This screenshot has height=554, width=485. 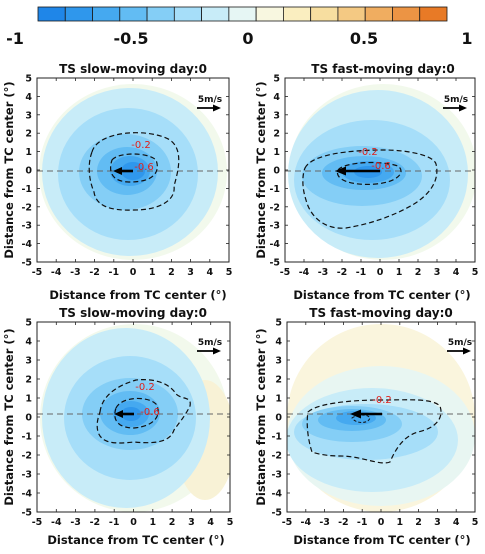 I want to click on colorbar-tick-label: -1, so click(x=15, y=38).